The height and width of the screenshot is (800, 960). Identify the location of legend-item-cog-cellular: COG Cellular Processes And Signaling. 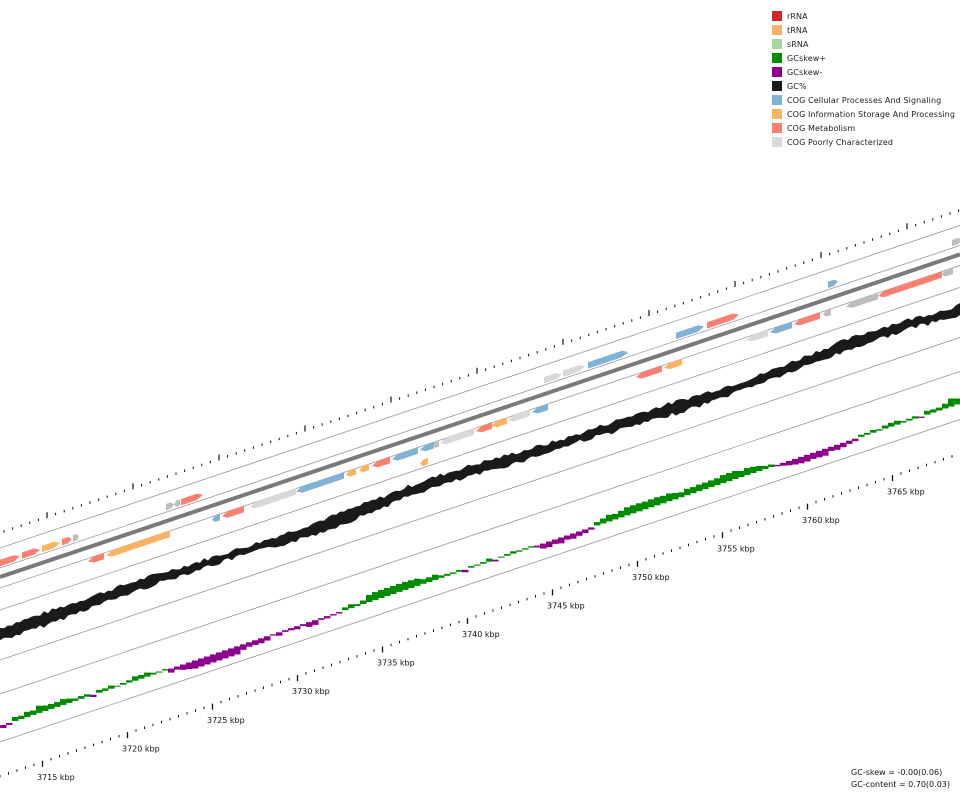
(863, 100).